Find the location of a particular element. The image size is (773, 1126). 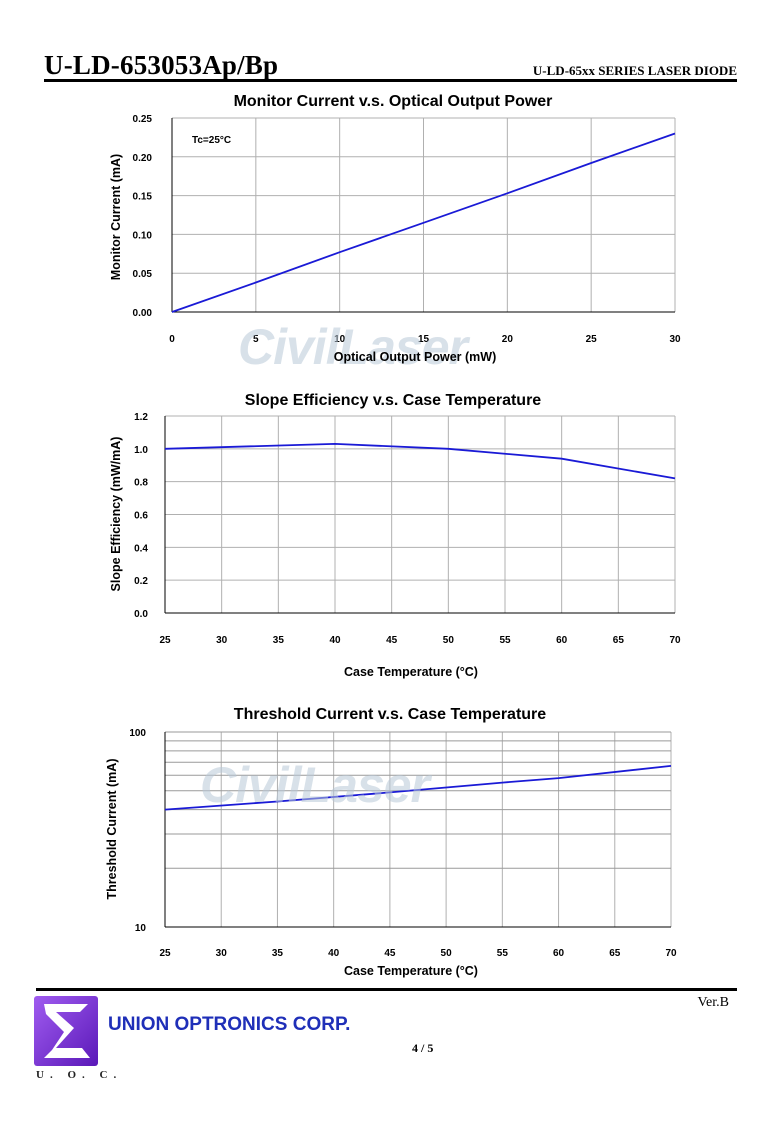

y-tick-label: 1.2 is located at coordinates (141, 417).